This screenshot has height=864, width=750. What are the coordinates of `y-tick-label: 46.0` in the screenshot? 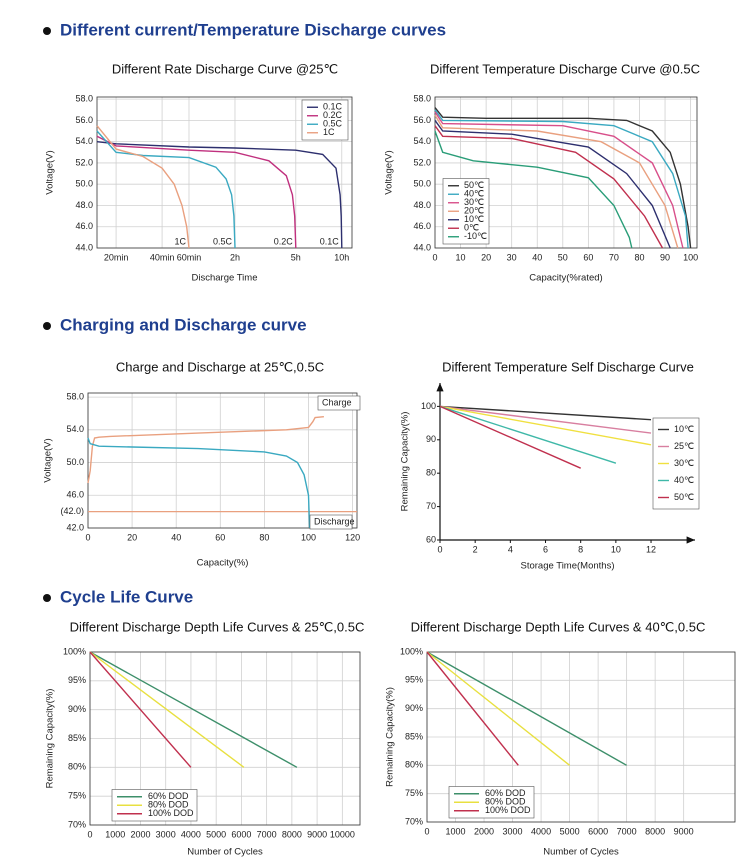 It's located at (75, 495).